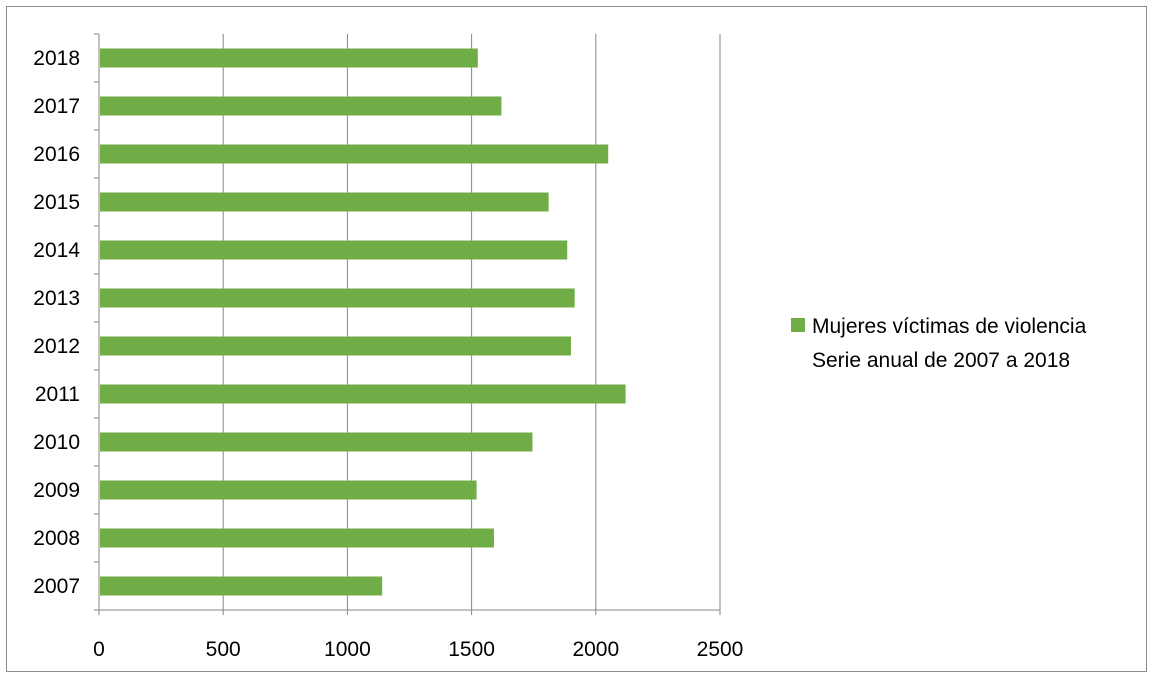 Image resolution: width=1153 pixels, height=675 pixels. What do you see at coordinates (289, 58) in the screenshot?
I see `bar-2018` at bounding box center [289, 58].